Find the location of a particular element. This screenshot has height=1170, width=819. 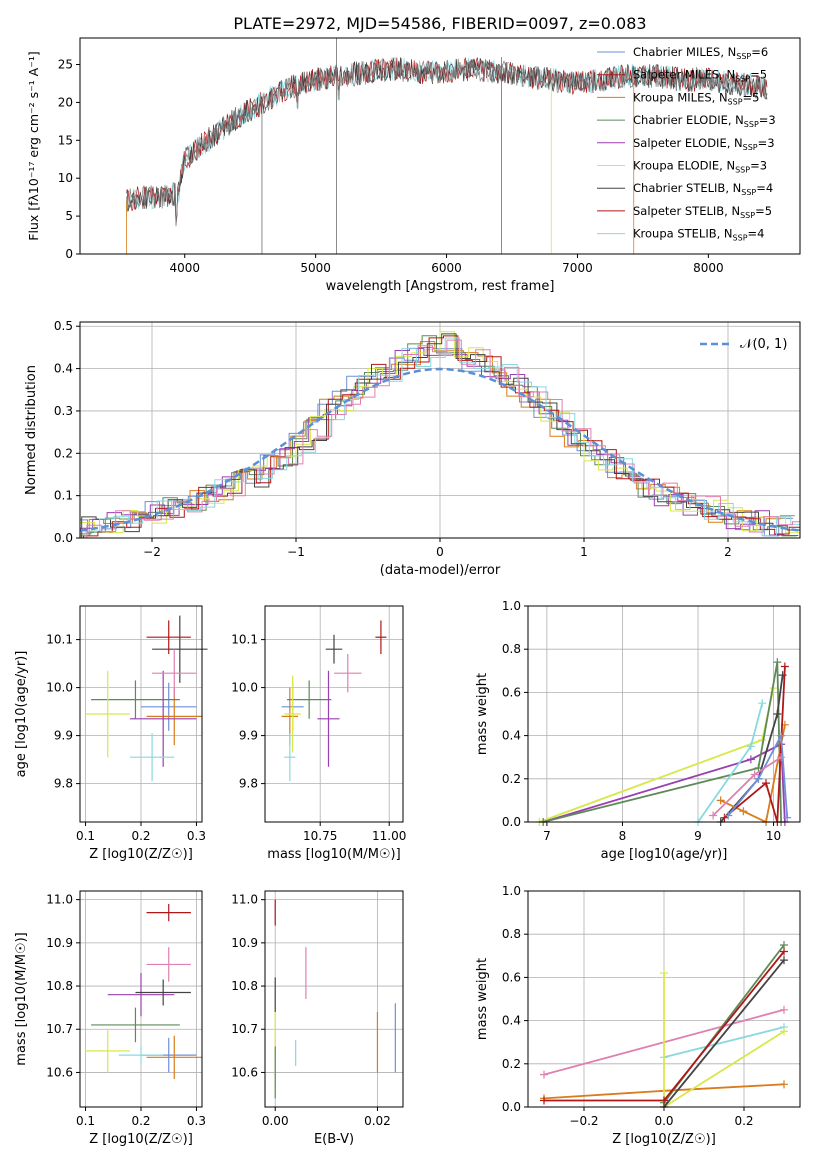

y-tick-label: 11.0 is located at coordinates (59, 900).